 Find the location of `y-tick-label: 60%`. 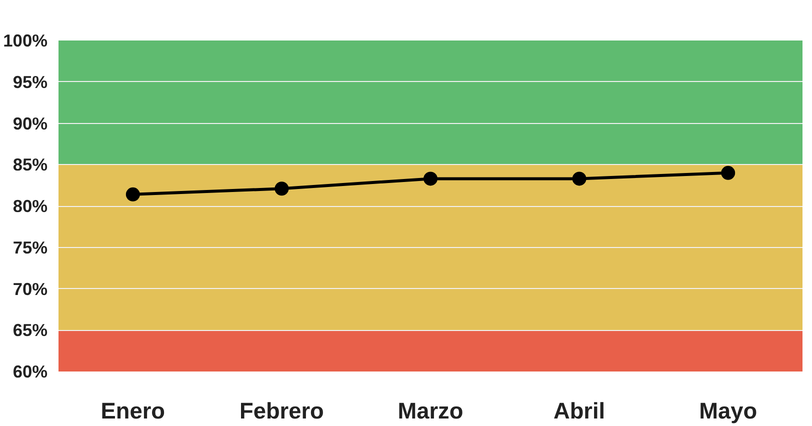

y-tick-label: 60% is located at coordinates (30, 372).